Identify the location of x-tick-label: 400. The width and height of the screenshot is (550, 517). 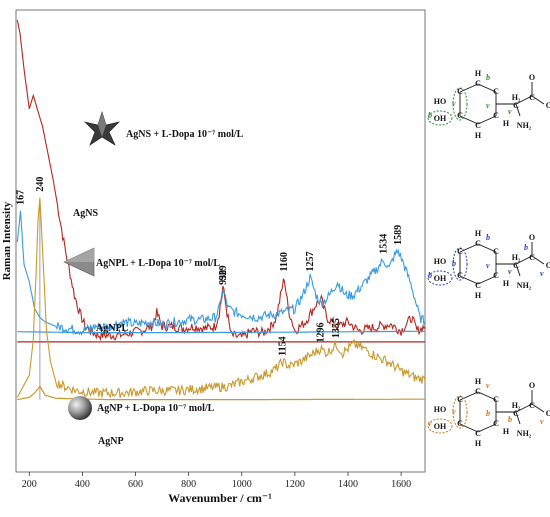
(82, 484).